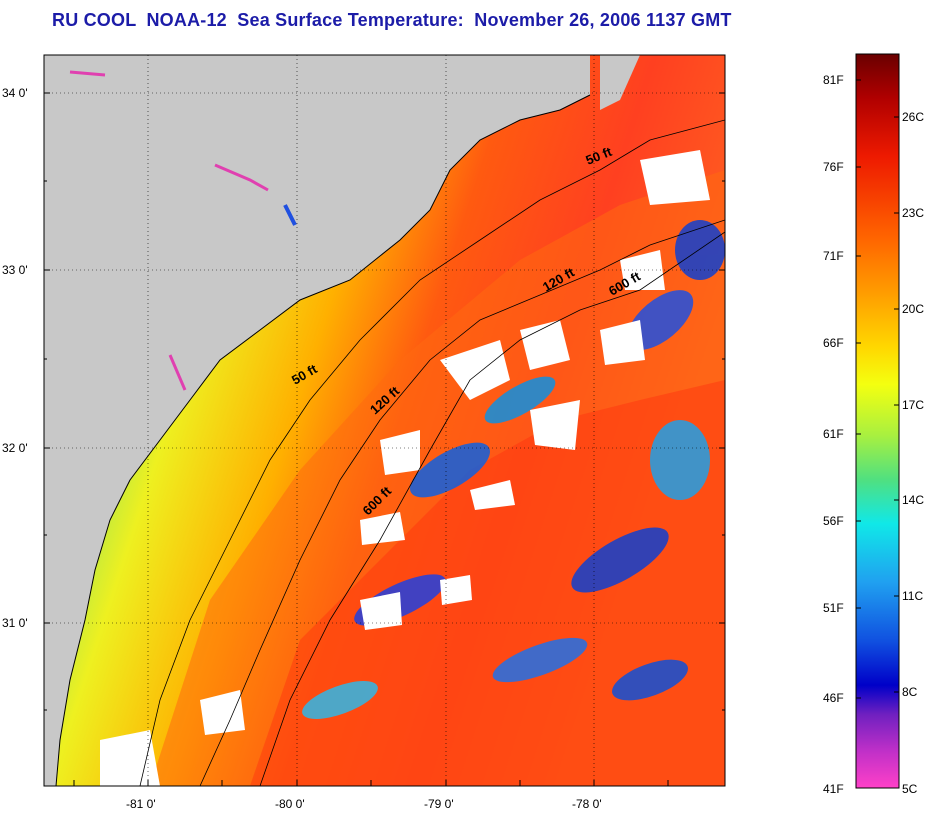  I want to click on lon-label-81: -81 0', so click(141, 804).